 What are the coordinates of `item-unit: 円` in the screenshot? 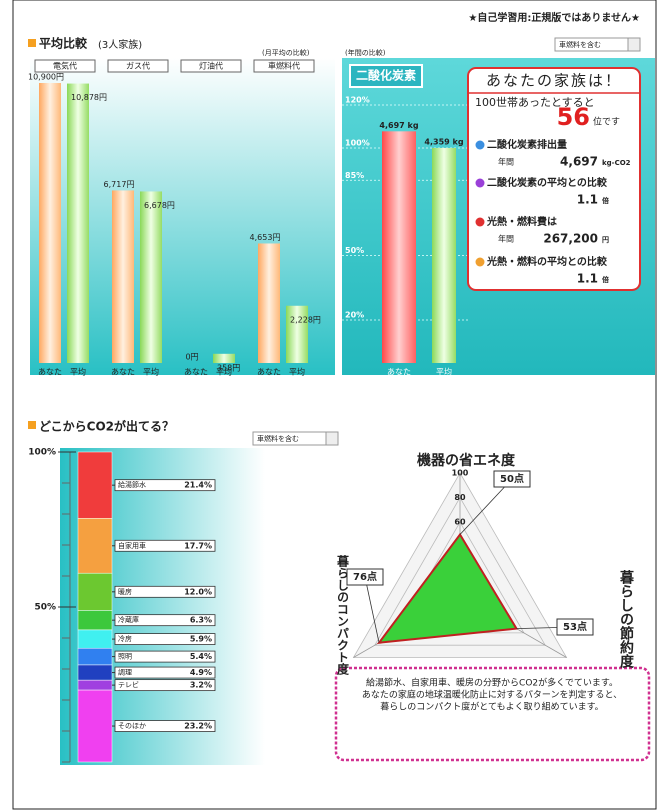 It's located at (605, 240).